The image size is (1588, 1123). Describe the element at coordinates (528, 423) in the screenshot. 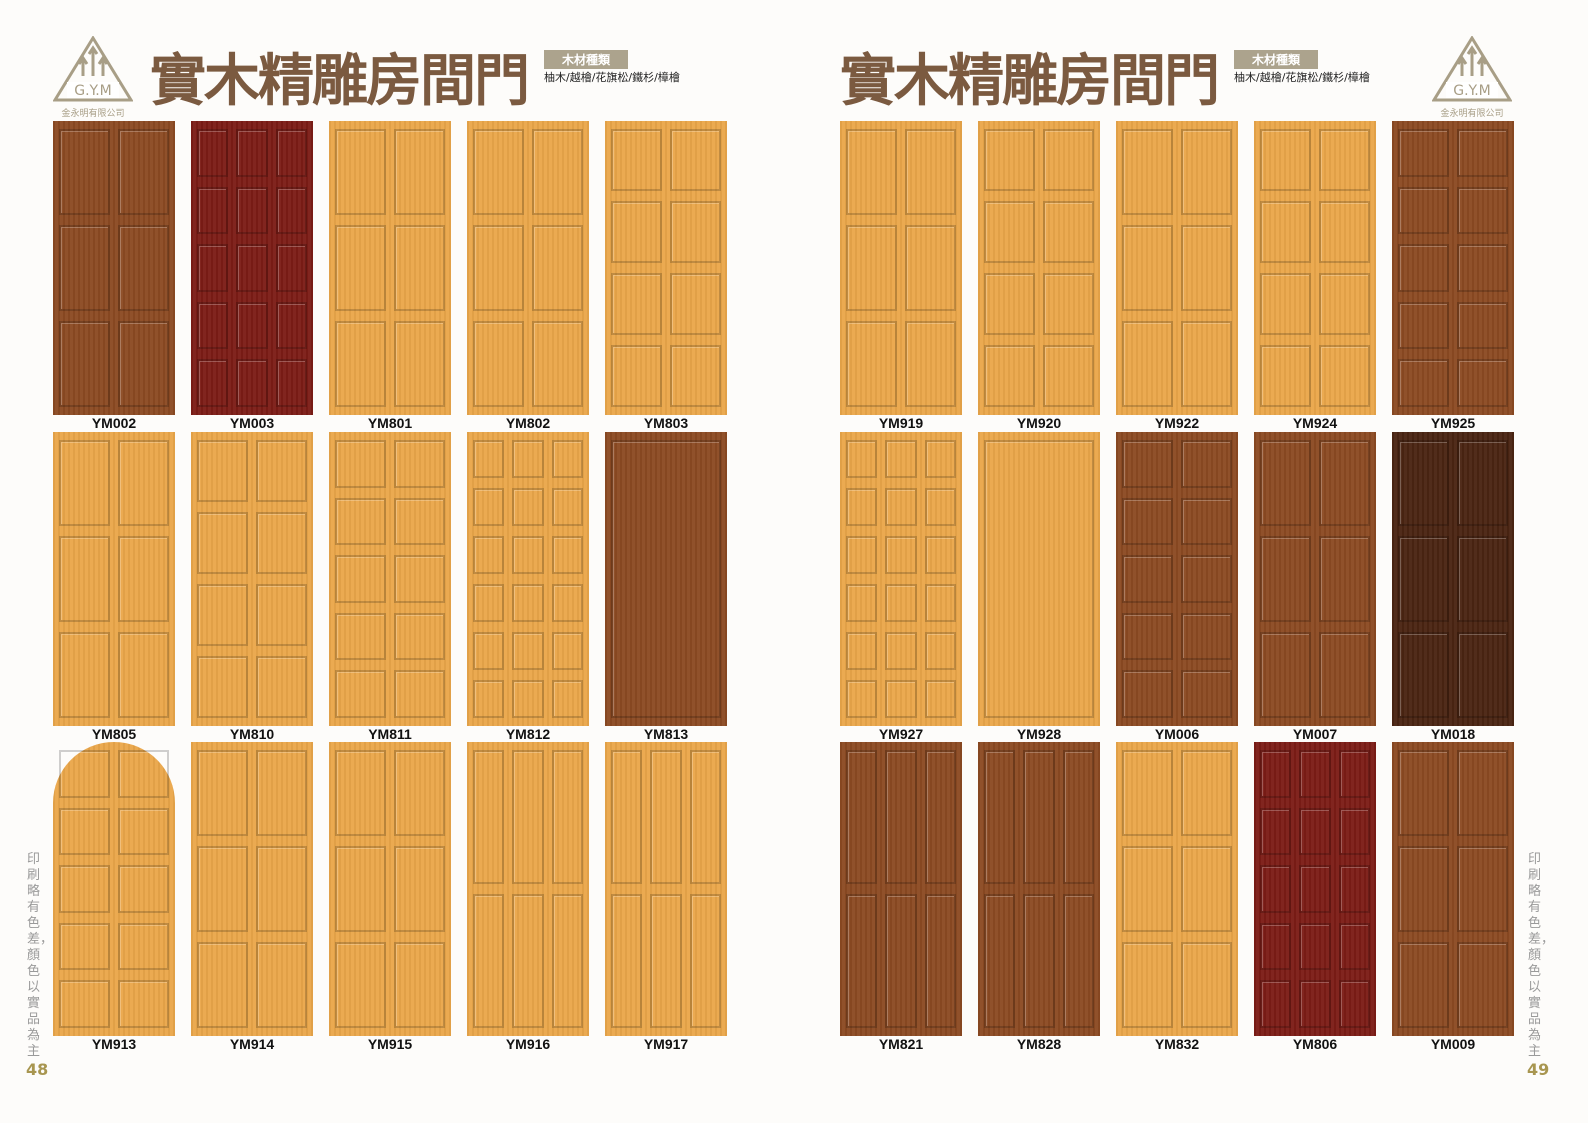

I see `door-code-label: YM802` at that location.